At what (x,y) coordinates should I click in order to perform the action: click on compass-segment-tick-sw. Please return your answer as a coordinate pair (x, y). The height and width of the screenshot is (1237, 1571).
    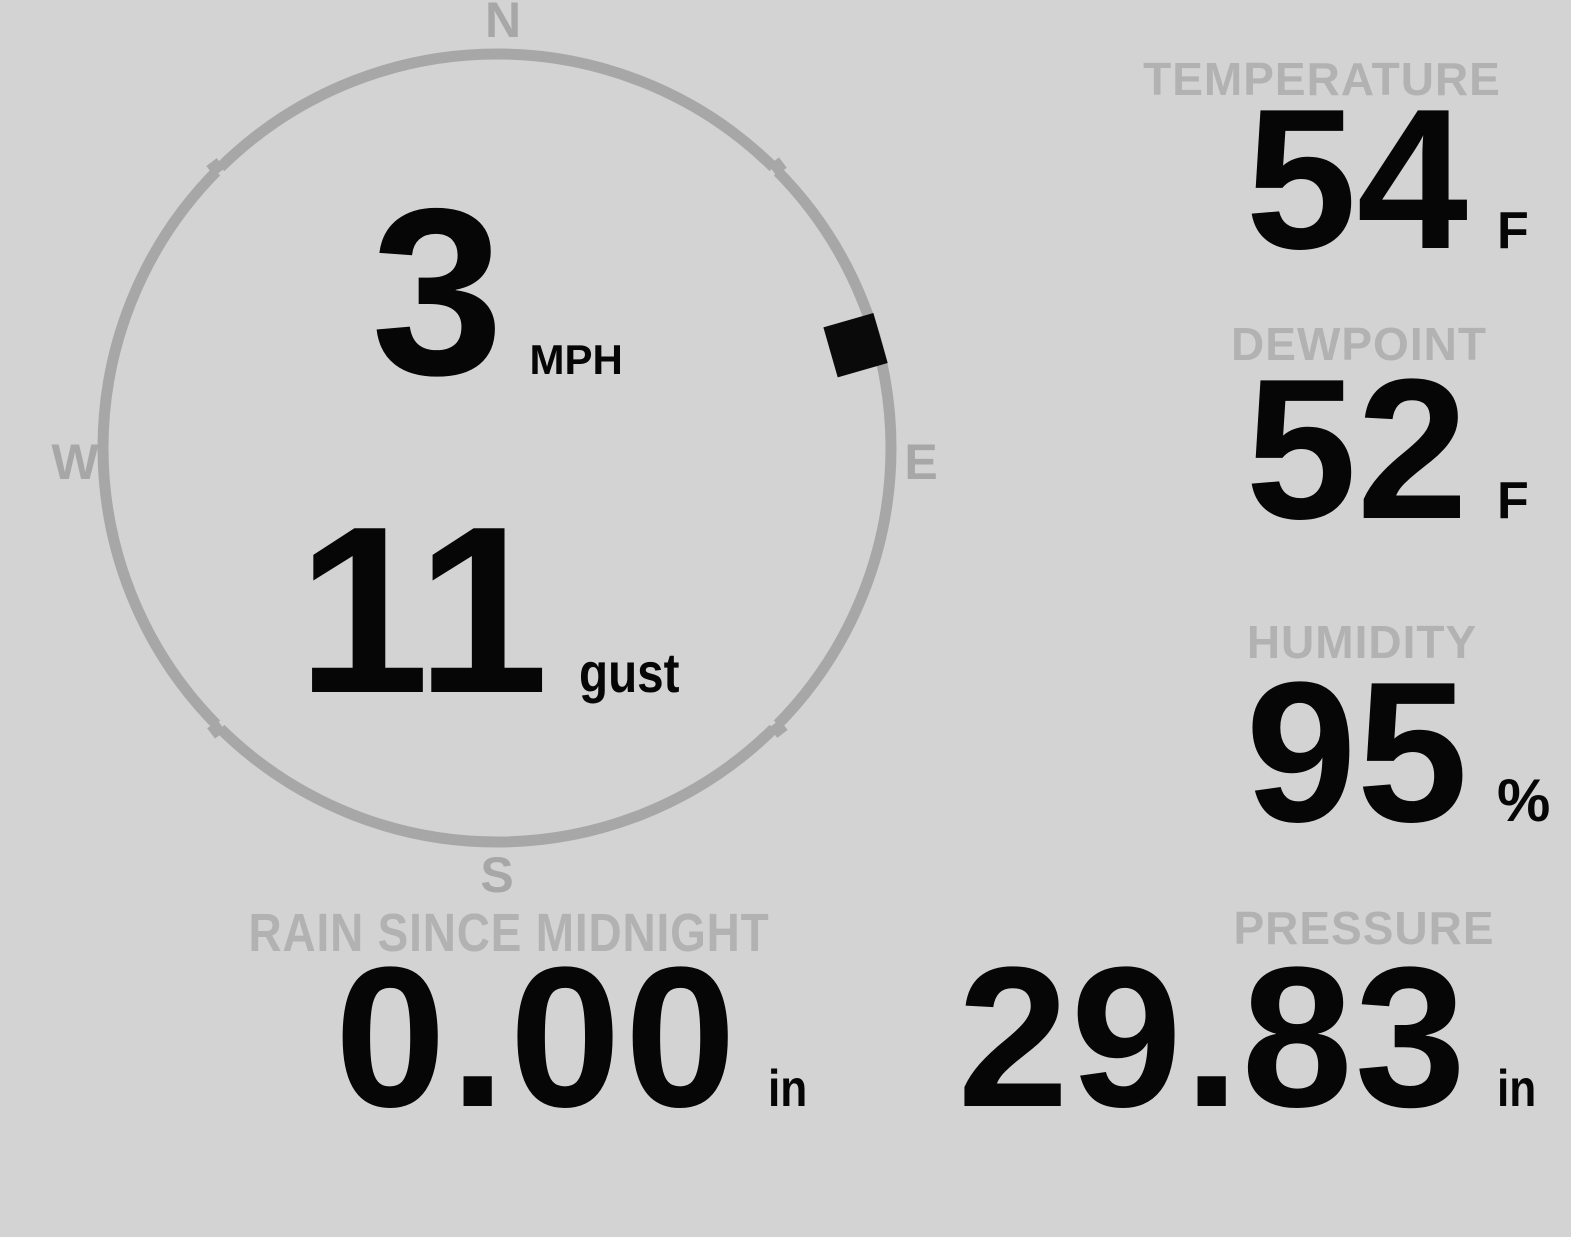
    Looking at the image, I should click on (216, 728).